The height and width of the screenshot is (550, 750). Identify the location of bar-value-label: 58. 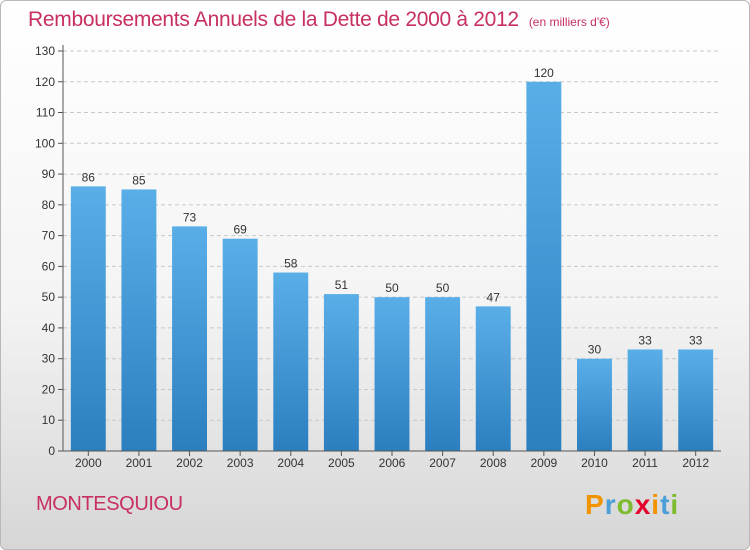
(291, 264).